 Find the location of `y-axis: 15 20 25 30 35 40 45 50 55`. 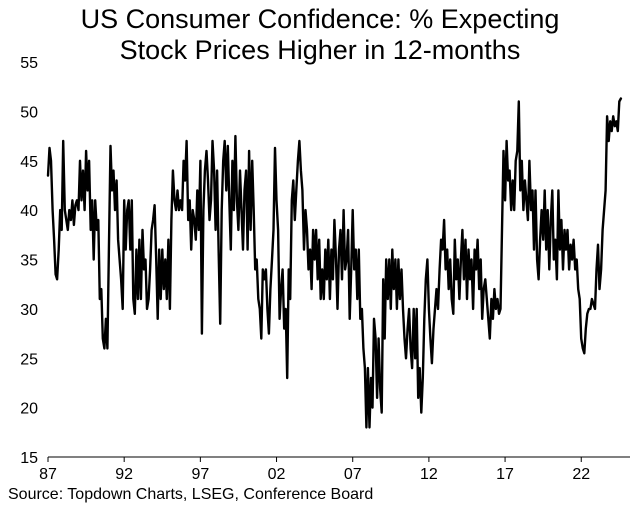

y-axis: 15 20 25 30 35 40 45 50 55 is located at coordinates (29, 261).